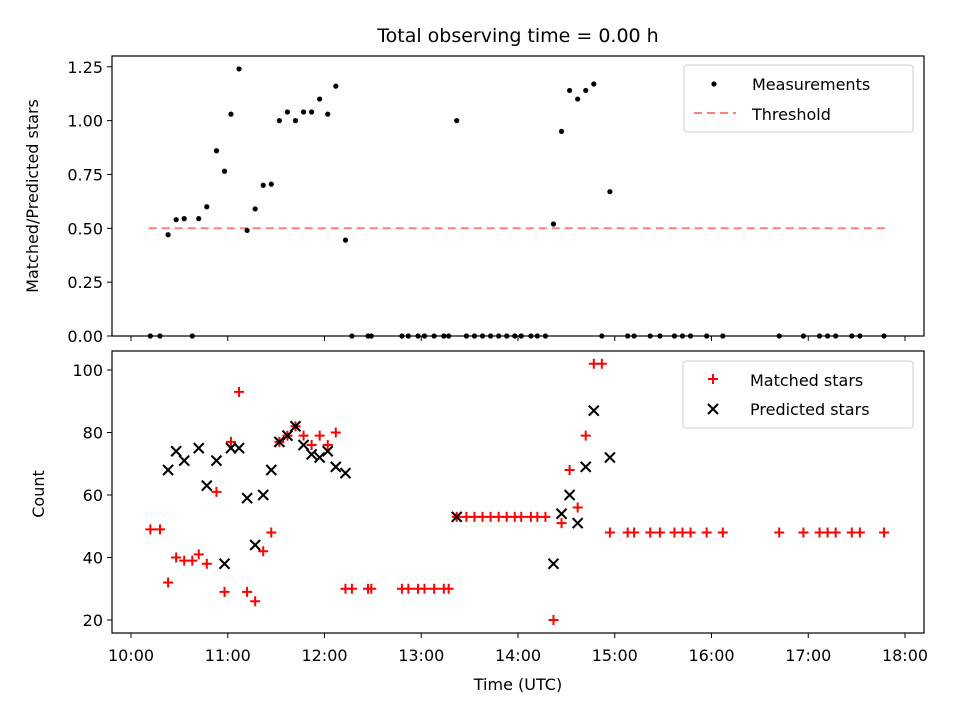 This screenshot has height=720, width=960. What do you see at coordinates (791, 114) in the screenshot?
I see `legend-threshold-label: Threshold` at bounding box center [791, 114].